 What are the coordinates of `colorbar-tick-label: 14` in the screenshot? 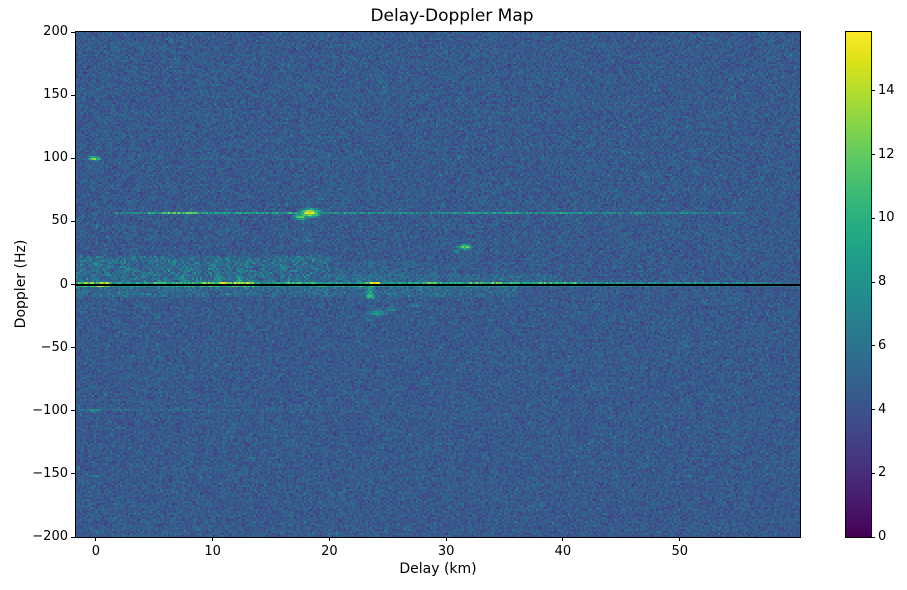 It's located at (886, 90).